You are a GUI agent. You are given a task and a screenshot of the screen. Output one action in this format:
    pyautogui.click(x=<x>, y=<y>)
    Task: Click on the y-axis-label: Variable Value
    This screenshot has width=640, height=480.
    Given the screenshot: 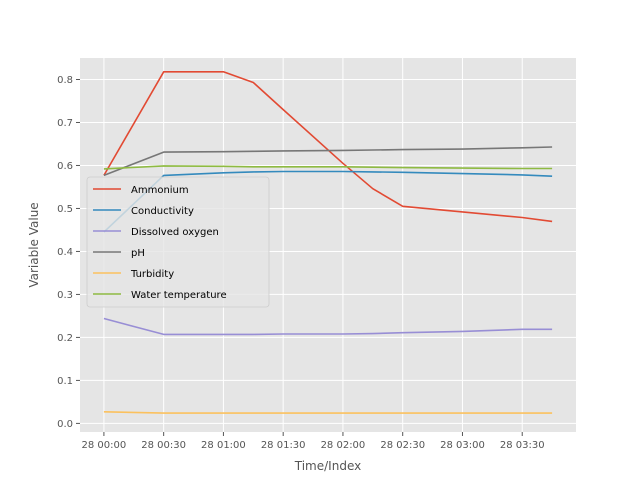 What is the action you would take?
    pyautogui.click(x=34, y=244)
    